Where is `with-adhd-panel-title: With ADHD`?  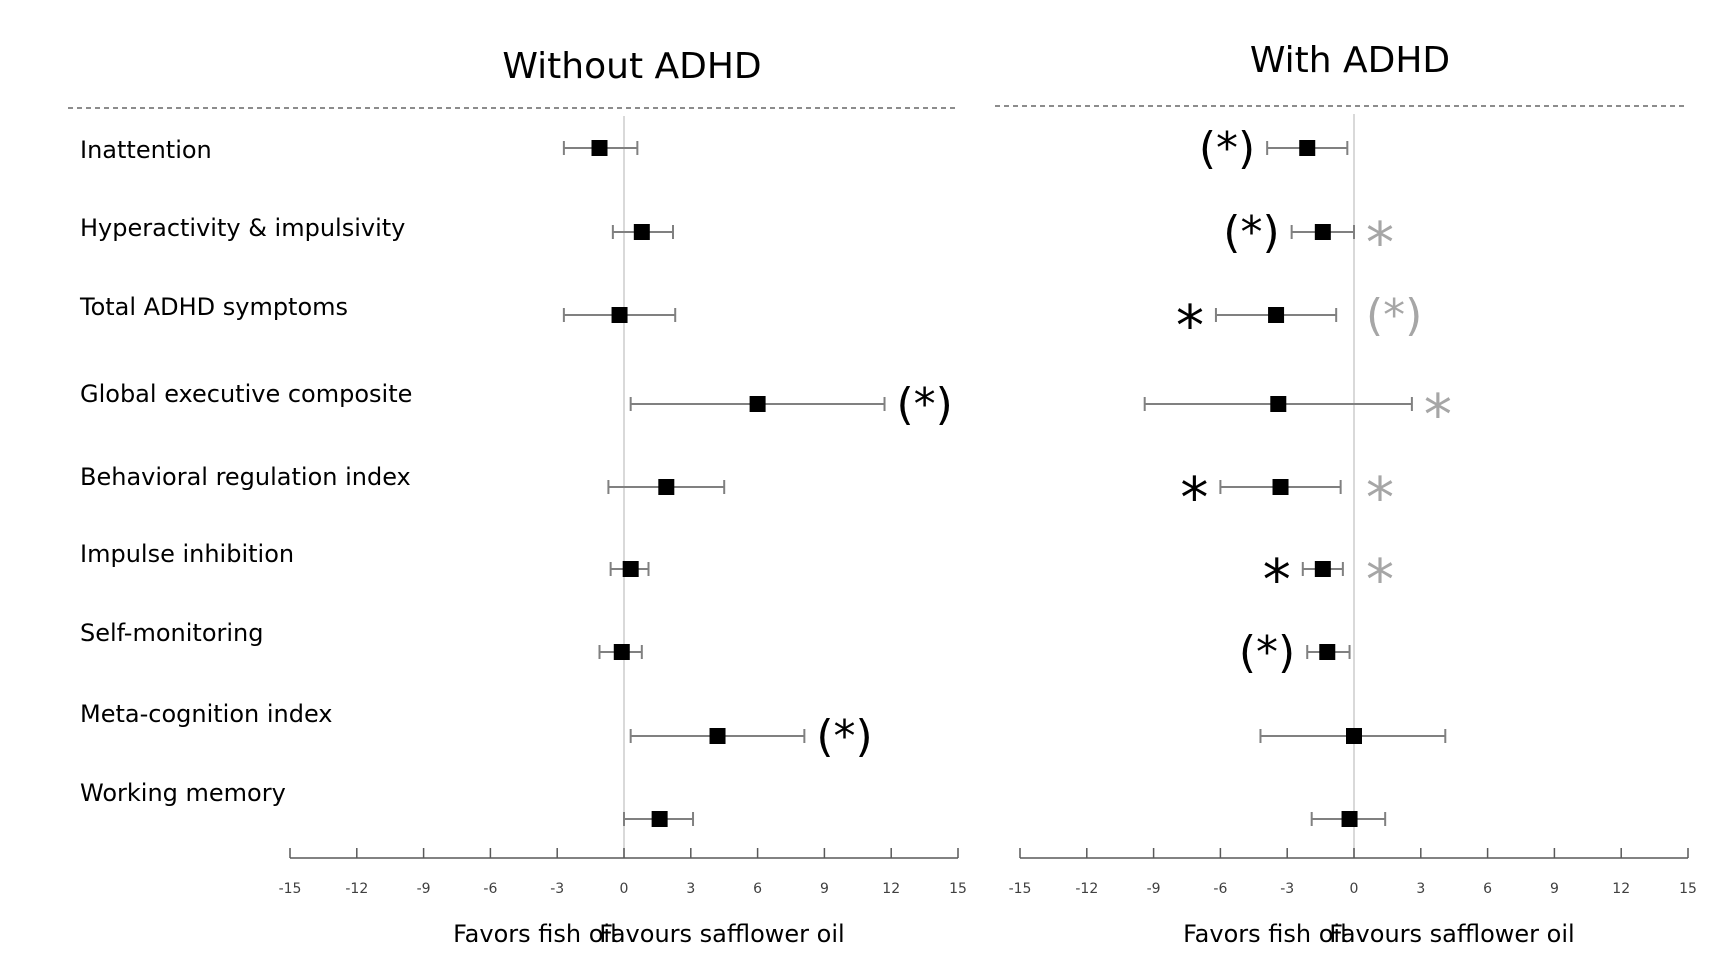
with-adhd-panel-title: With ADHD is located at coordinates (1350, 60).